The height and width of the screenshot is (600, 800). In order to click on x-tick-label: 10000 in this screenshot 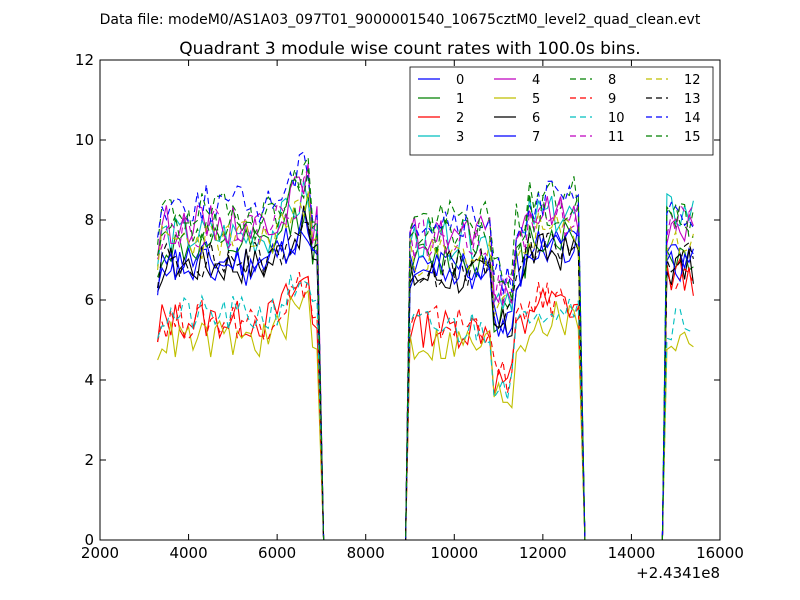, I will do `click(454, 553)`.